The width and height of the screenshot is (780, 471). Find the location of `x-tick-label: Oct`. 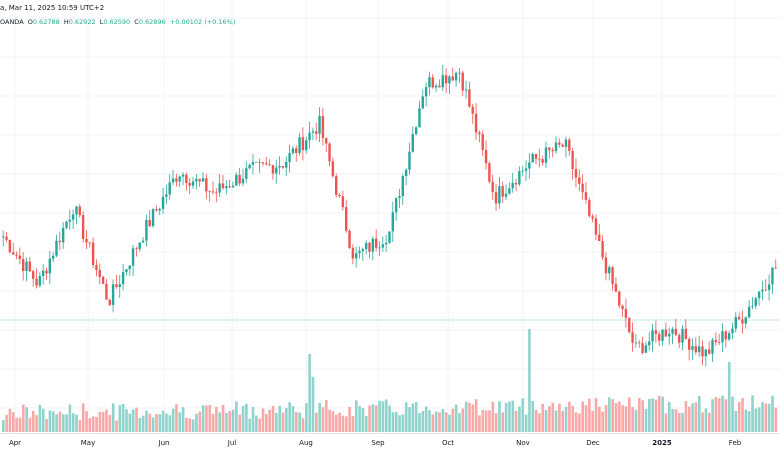

x-tick-label: Oct is located at coordinates (448, 443).